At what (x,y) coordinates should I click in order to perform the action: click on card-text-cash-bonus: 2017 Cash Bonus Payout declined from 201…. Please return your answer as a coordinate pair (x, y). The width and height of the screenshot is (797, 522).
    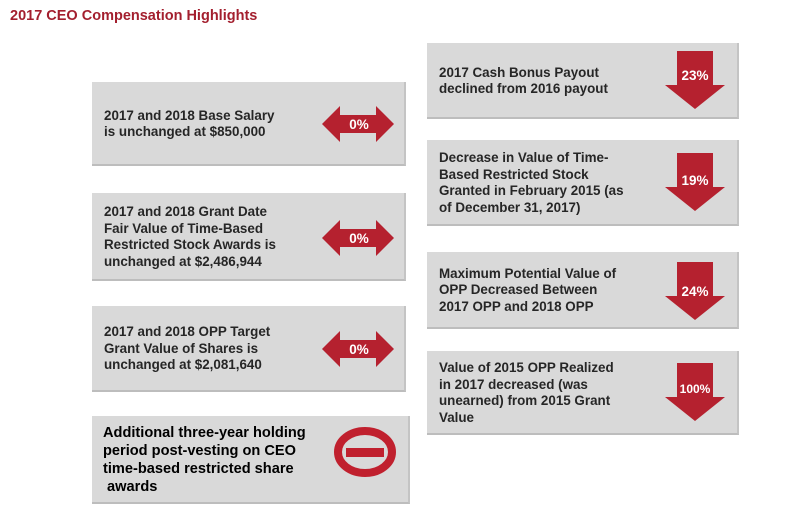
    Looking at the image, I should click on (523, 80).